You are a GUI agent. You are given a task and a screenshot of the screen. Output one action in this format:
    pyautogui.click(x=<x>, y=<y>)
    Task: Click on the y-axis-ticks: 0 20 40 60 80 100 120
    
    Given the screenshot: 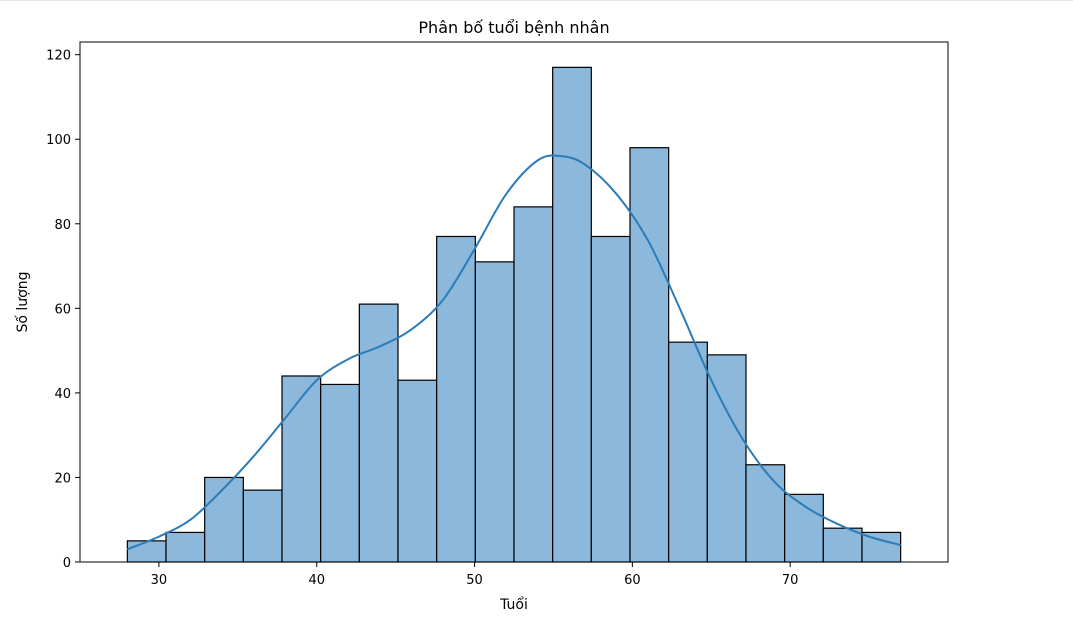 What is the action you would take?
    pyautogui.click(x=63, y=310)
    